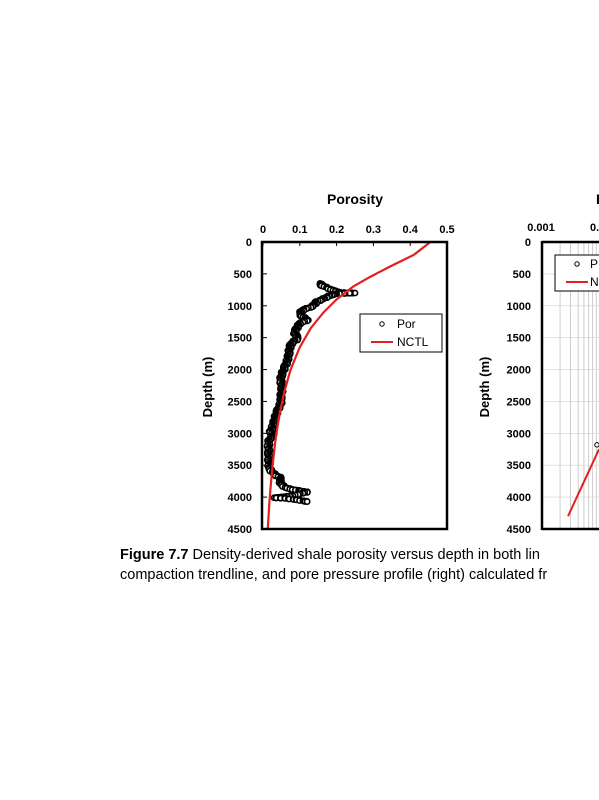  Describe the element at coordinates (357, 235) in the screenshot. I see `x-tick-labels: 0 0.1 0.2 0.3 0.4 0.5` at that location.